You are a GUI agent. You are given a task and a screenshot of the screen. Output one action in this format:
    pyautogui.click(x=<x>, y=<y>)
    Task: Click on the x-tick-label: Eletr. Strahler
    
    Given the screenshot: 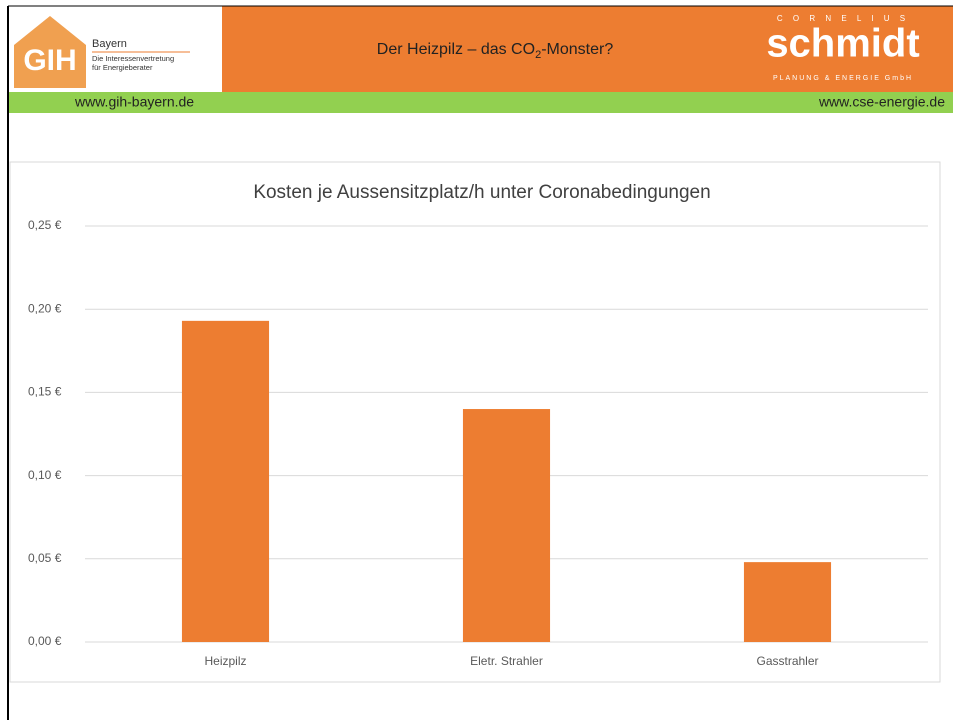 What is the action you would take?
    pyautogui.click(x=506, y=661)
    